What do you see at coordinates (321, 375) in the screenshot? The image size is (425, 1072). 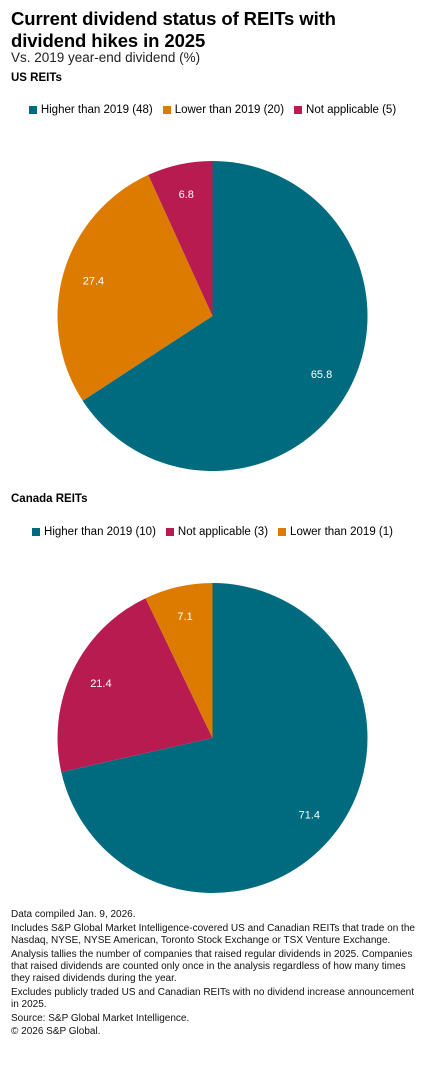 I see `pie-slice-label: 65.8` at bounding box center [321, 375].